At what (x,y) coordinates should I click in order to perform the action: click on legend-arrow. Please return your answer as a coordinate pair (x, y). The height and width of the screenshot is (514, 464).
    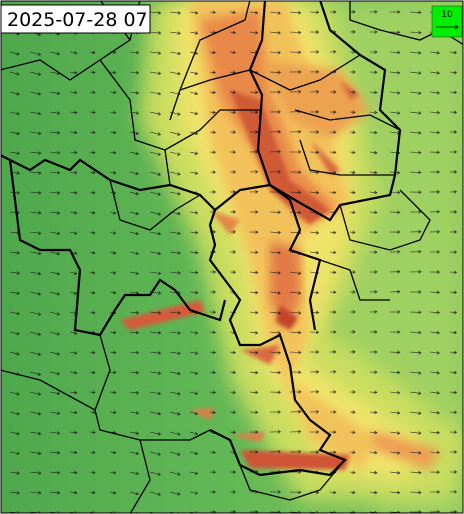
    Looking at the image, I should click on (447, 27).